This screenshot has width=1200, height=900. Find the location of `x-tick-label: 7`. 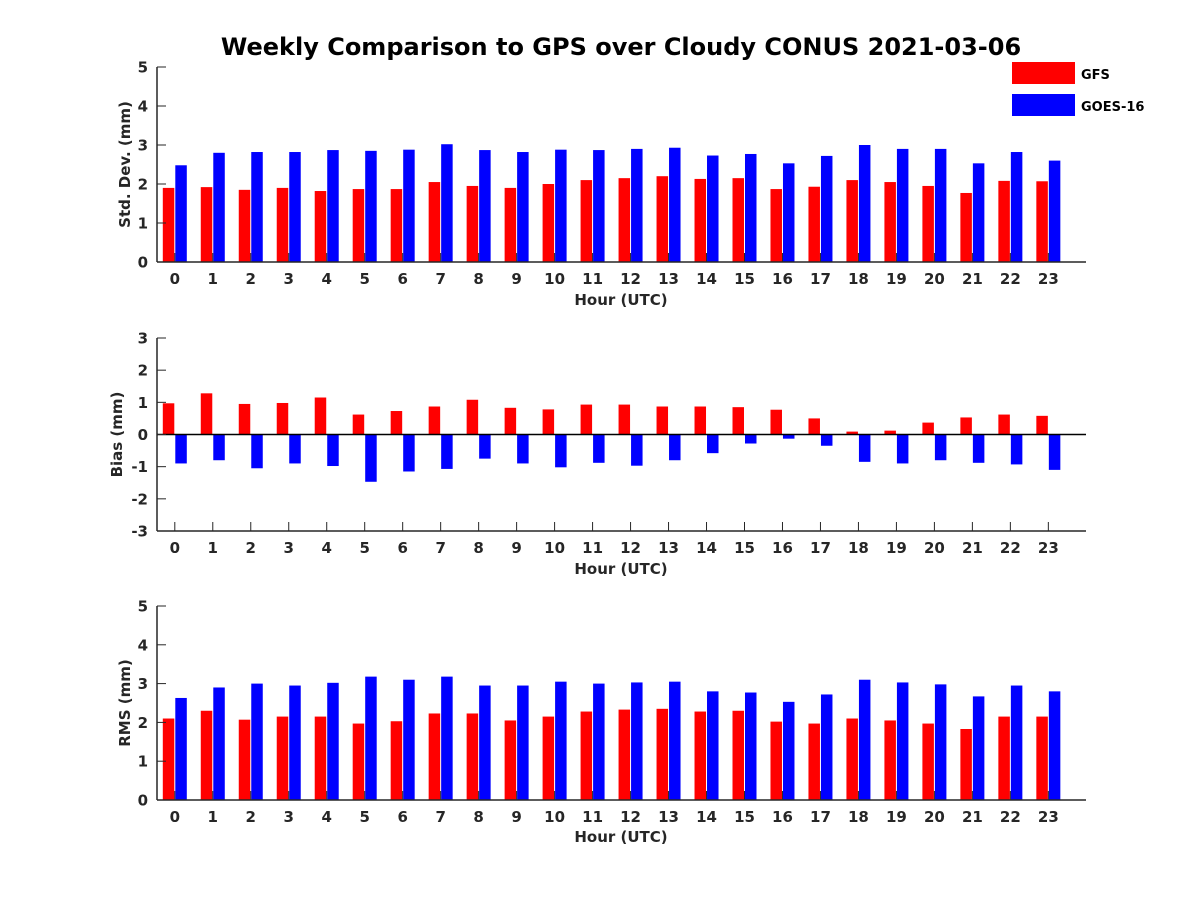

x-tick-label: 7 is located at coordinates (440, 279).